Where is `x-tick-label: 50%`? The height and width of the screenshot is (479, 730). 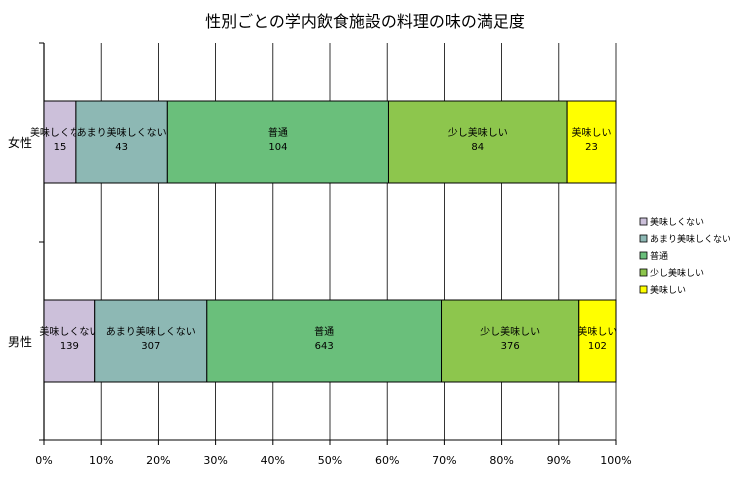
x-tick-label: 50% is located at coordinates (330, 460).